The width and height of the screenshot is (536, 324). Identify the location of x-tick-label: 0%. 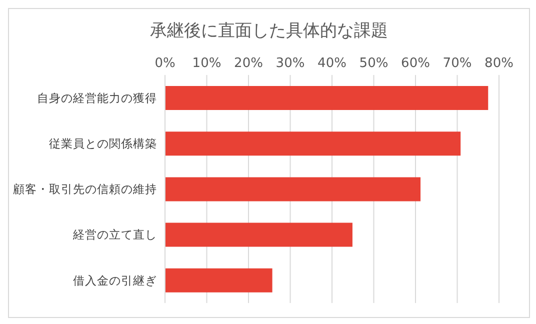
(165, 63).